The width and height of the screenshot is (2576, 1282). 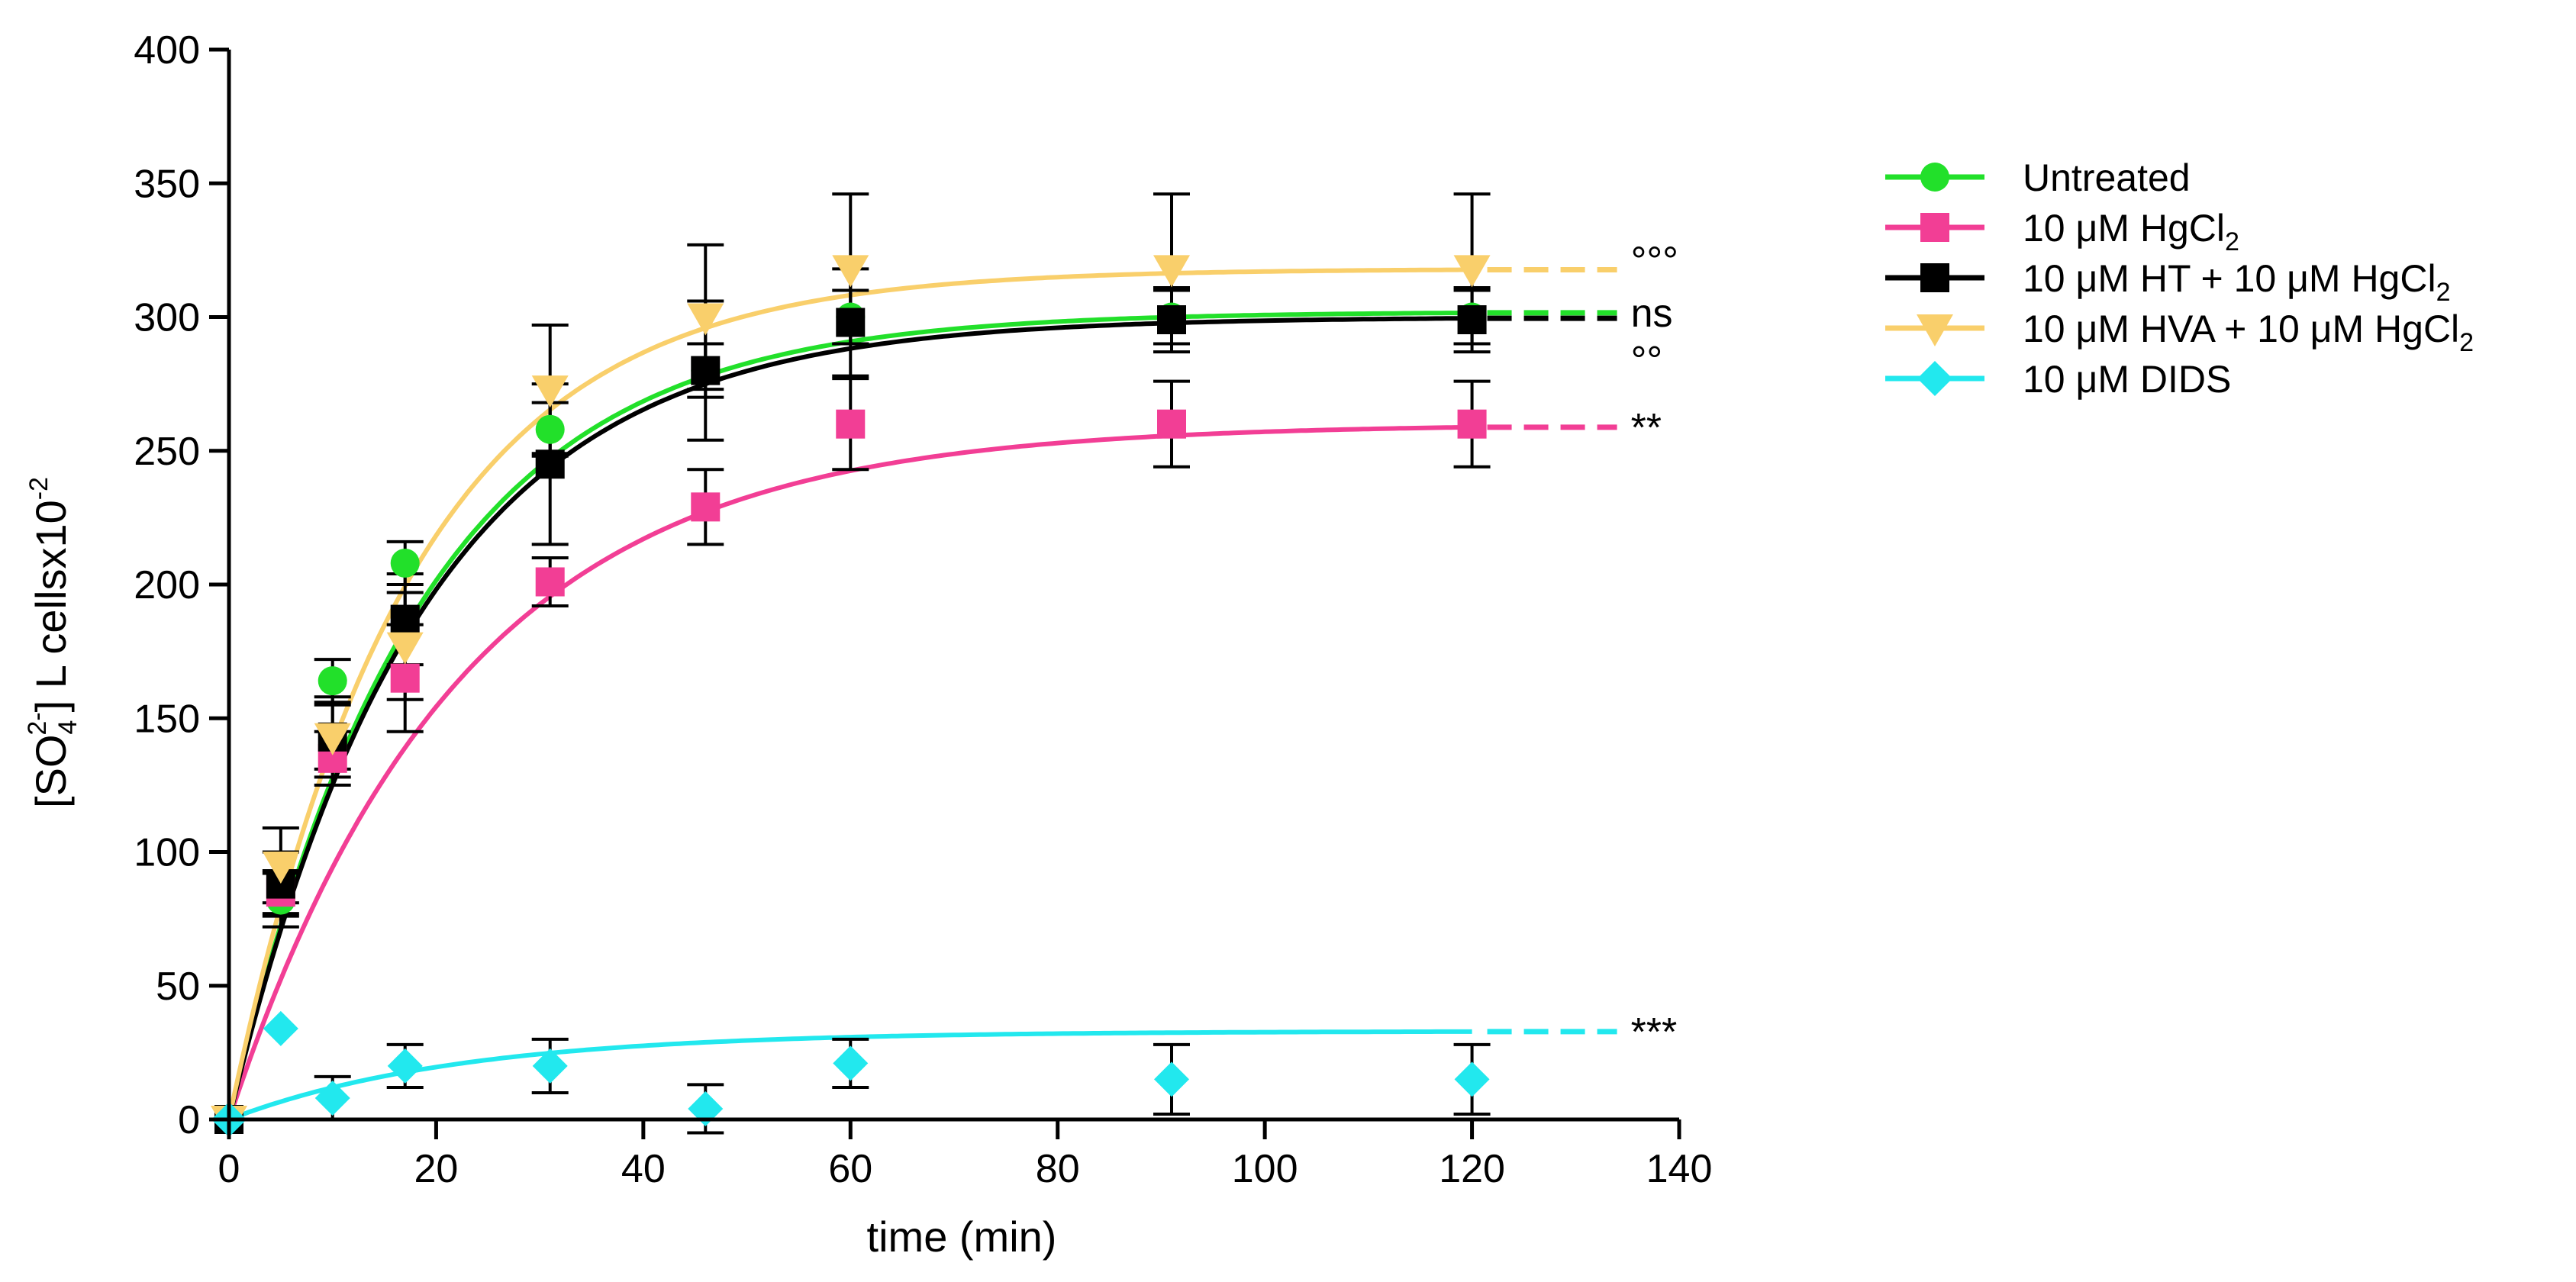 What do you see at coordinates (966, 1155) in the screenshot?
I see `x-ticks: 0 20 40 60 80 100 120 140` at bounding box center [966, 1155].